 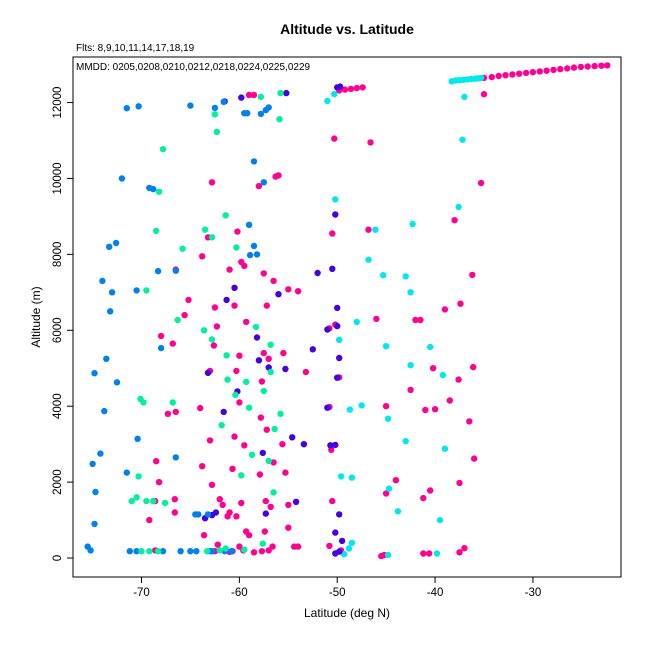 I want to click on y-tick-label: 12000, so click(x=58, y=103).